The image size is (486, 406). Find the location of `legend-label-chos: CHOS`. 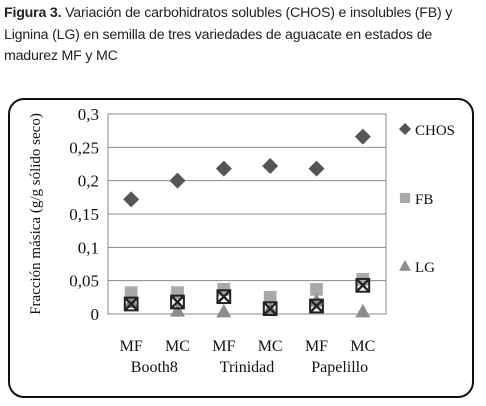

legend-label-chos: CHOS is located at coordinates (435, 131).